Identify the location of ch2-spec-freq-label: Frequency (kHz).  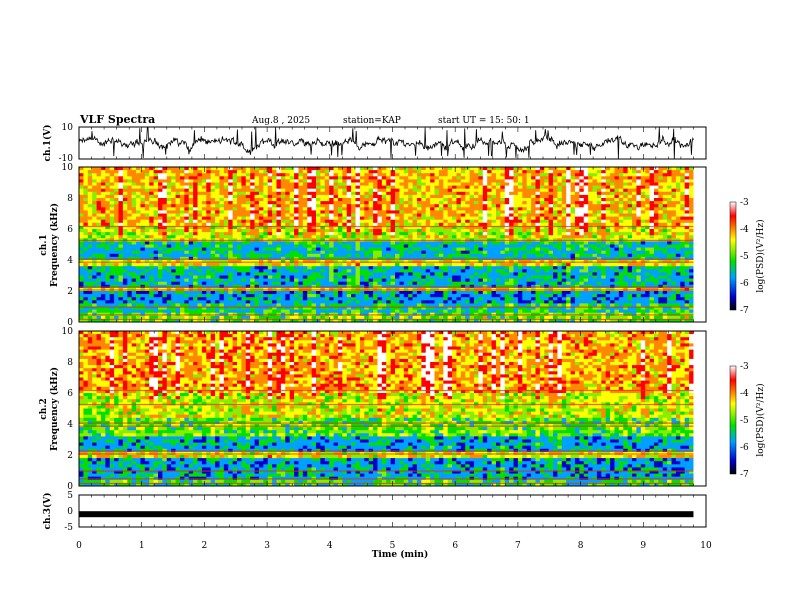
(54, 409).